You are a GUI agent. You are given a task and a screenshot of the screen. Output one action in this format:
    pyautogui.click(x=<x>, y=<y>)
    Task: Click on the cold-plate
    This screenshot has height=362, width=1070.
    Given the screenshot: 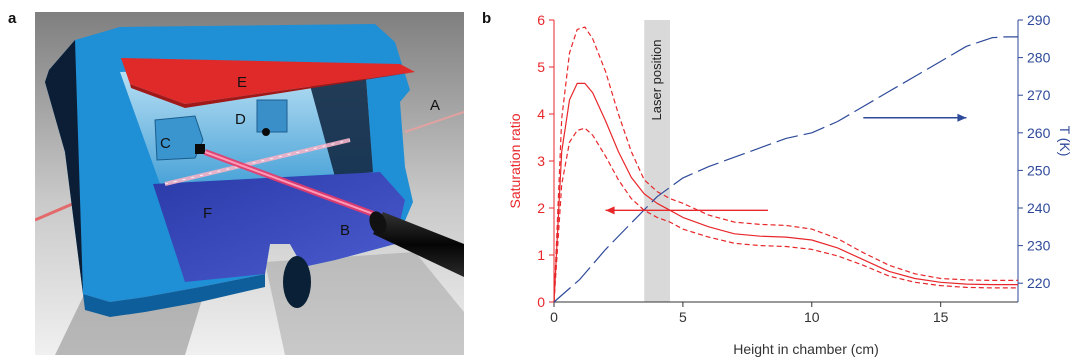 What is the action you would take?
    pyautogui.click(x=268, y=81)
    